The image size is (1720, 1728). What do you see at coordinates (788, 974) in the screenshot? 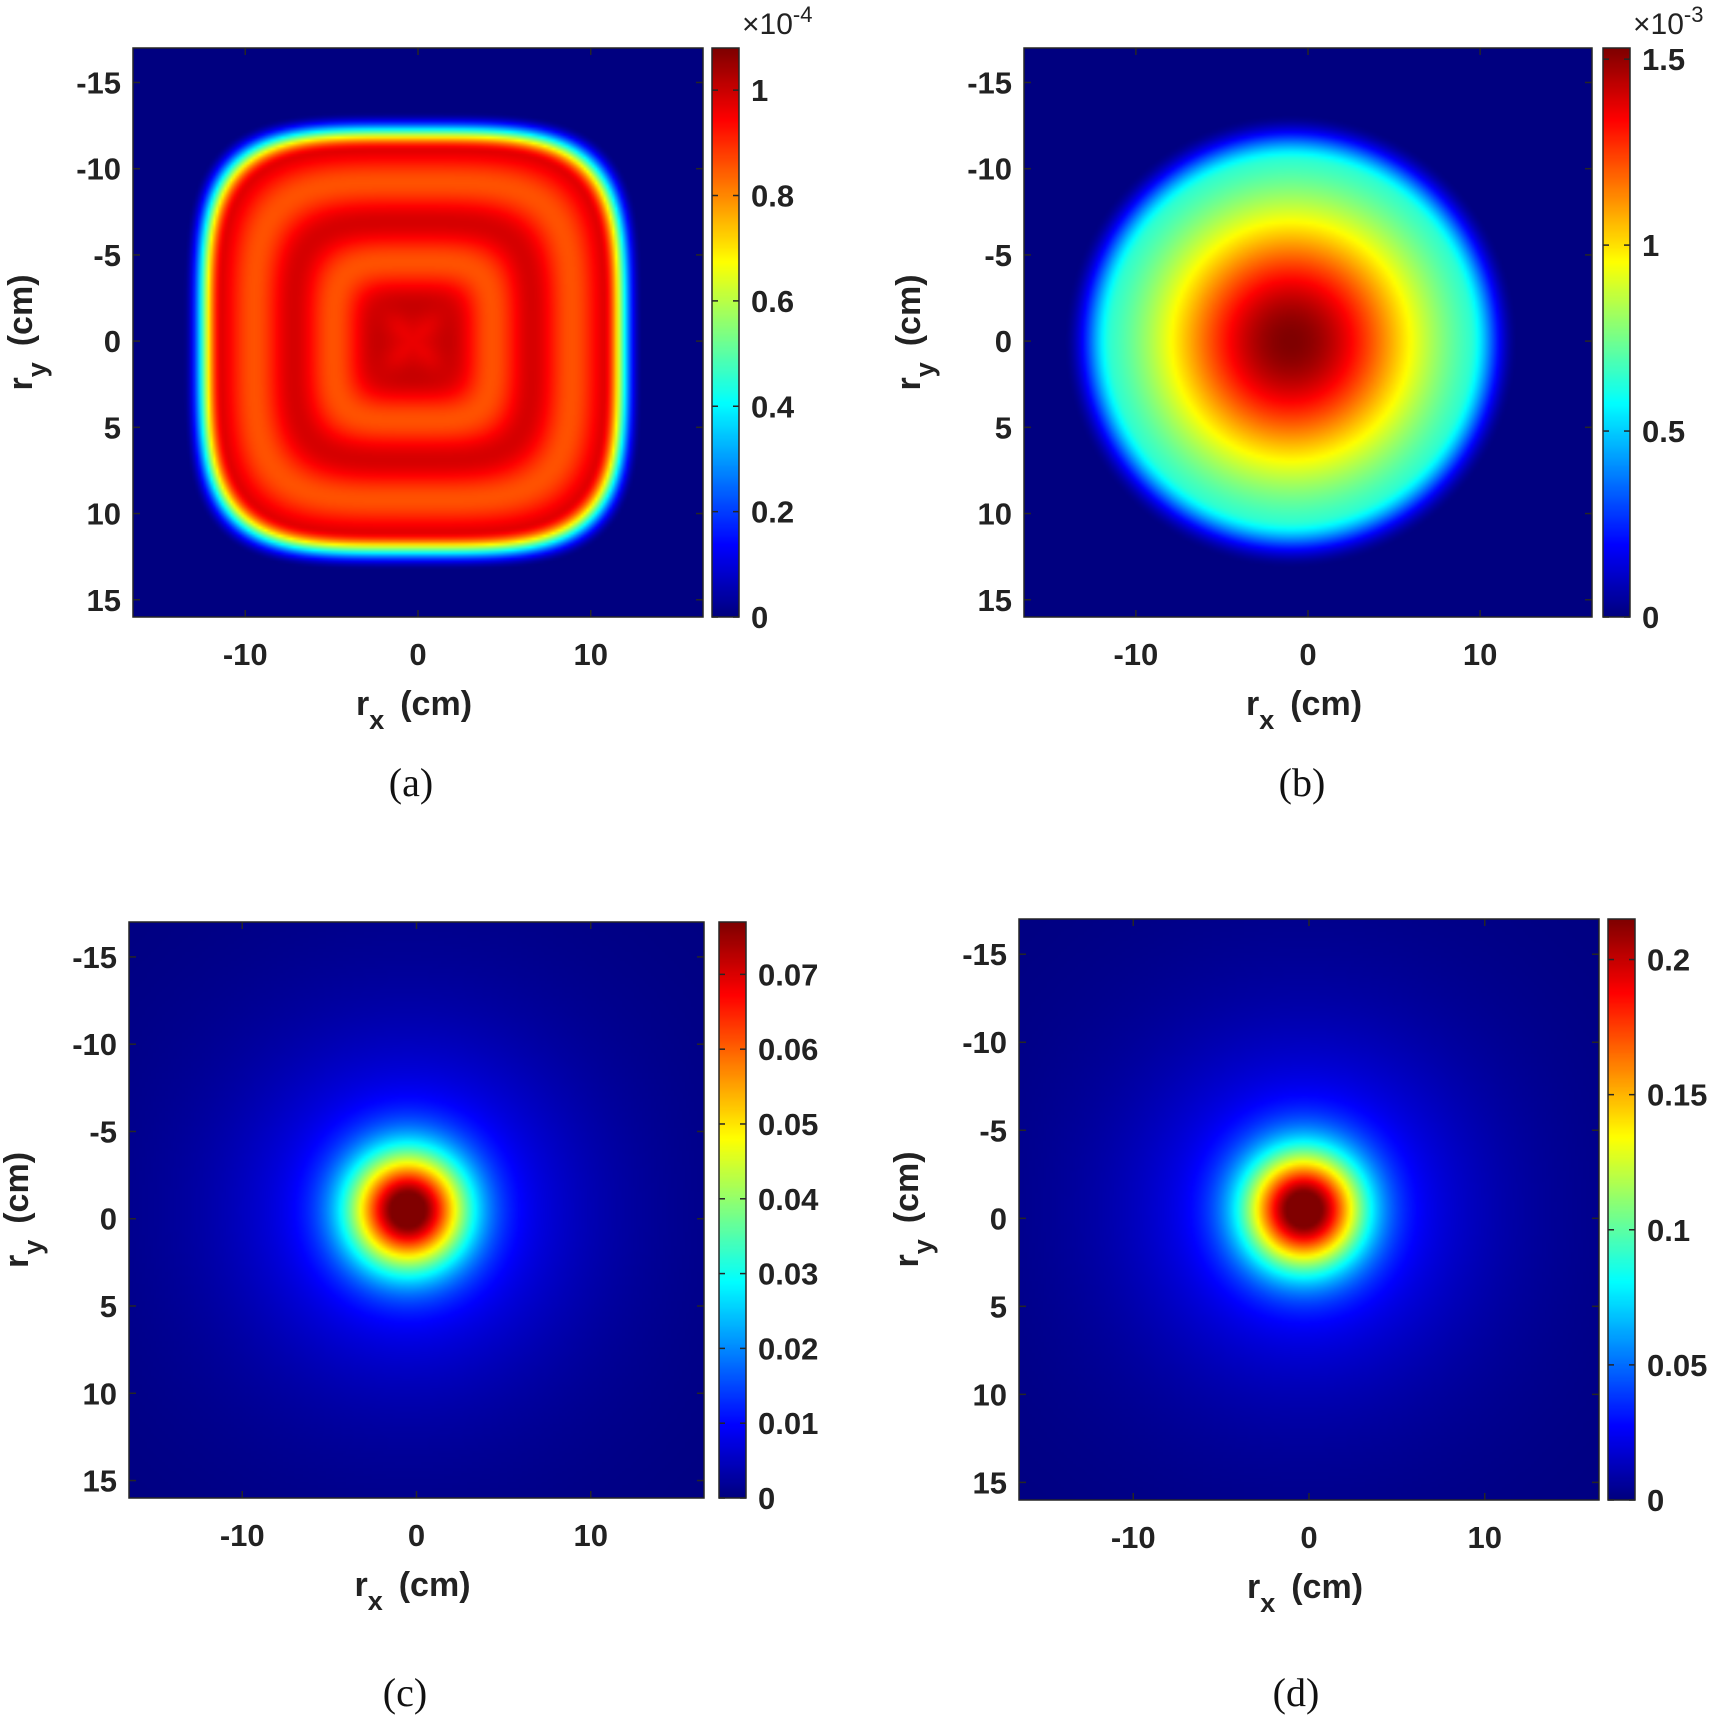
I see `colorbar-tick-label: 0.07` at bounding box center [788, 974].